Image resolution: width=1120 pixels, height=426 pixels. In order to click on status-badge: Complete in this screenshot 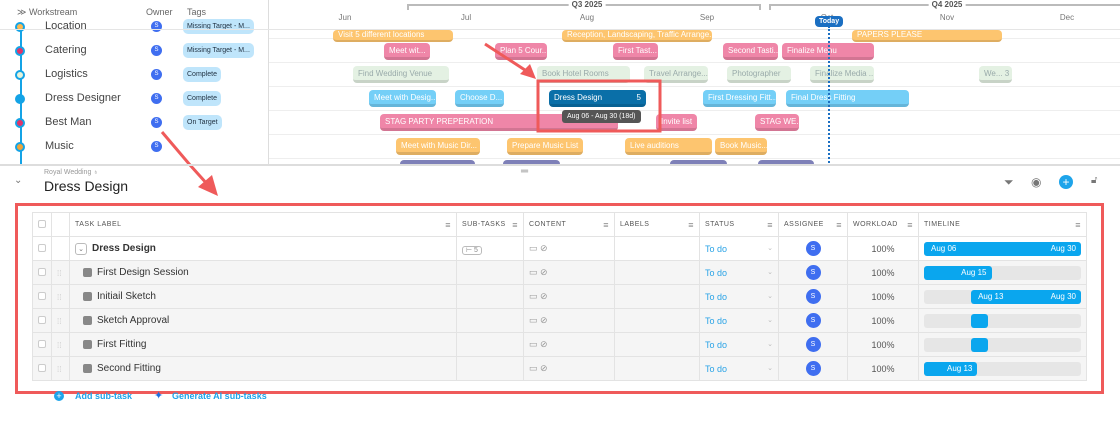, I will do `click(202, 98)`.